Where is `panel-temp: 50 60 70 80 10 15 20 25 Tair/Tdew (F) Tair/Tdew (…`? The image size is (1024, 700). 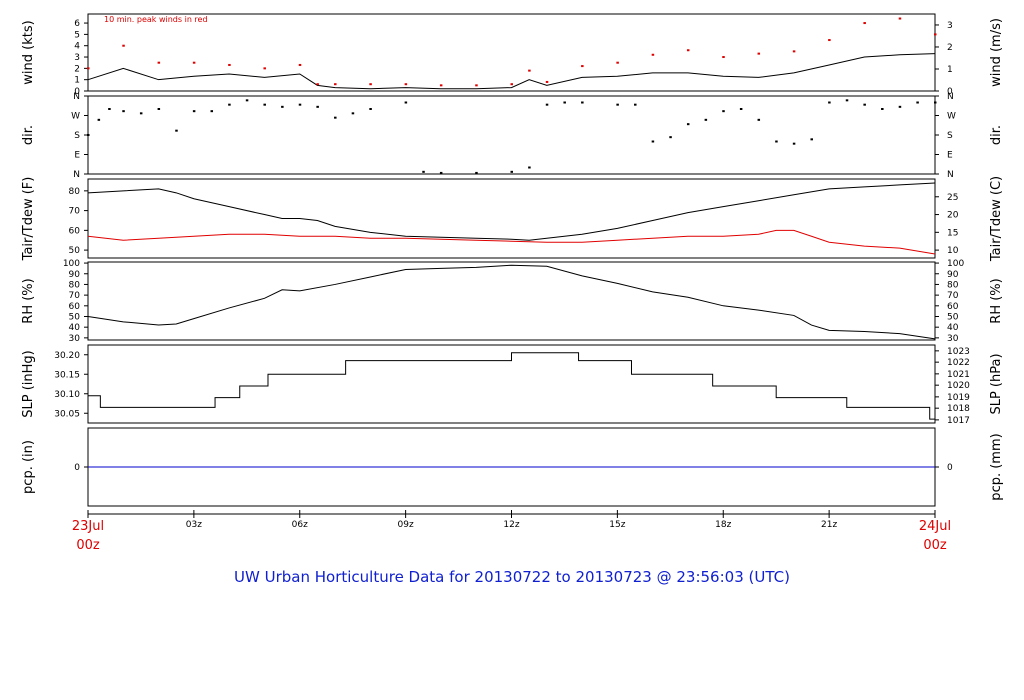 panel-temp: 50 60 70 80 10 15 20 25 Tair/Tdew (F) Tair/Tdew (… is located at coordinates (512, 219).